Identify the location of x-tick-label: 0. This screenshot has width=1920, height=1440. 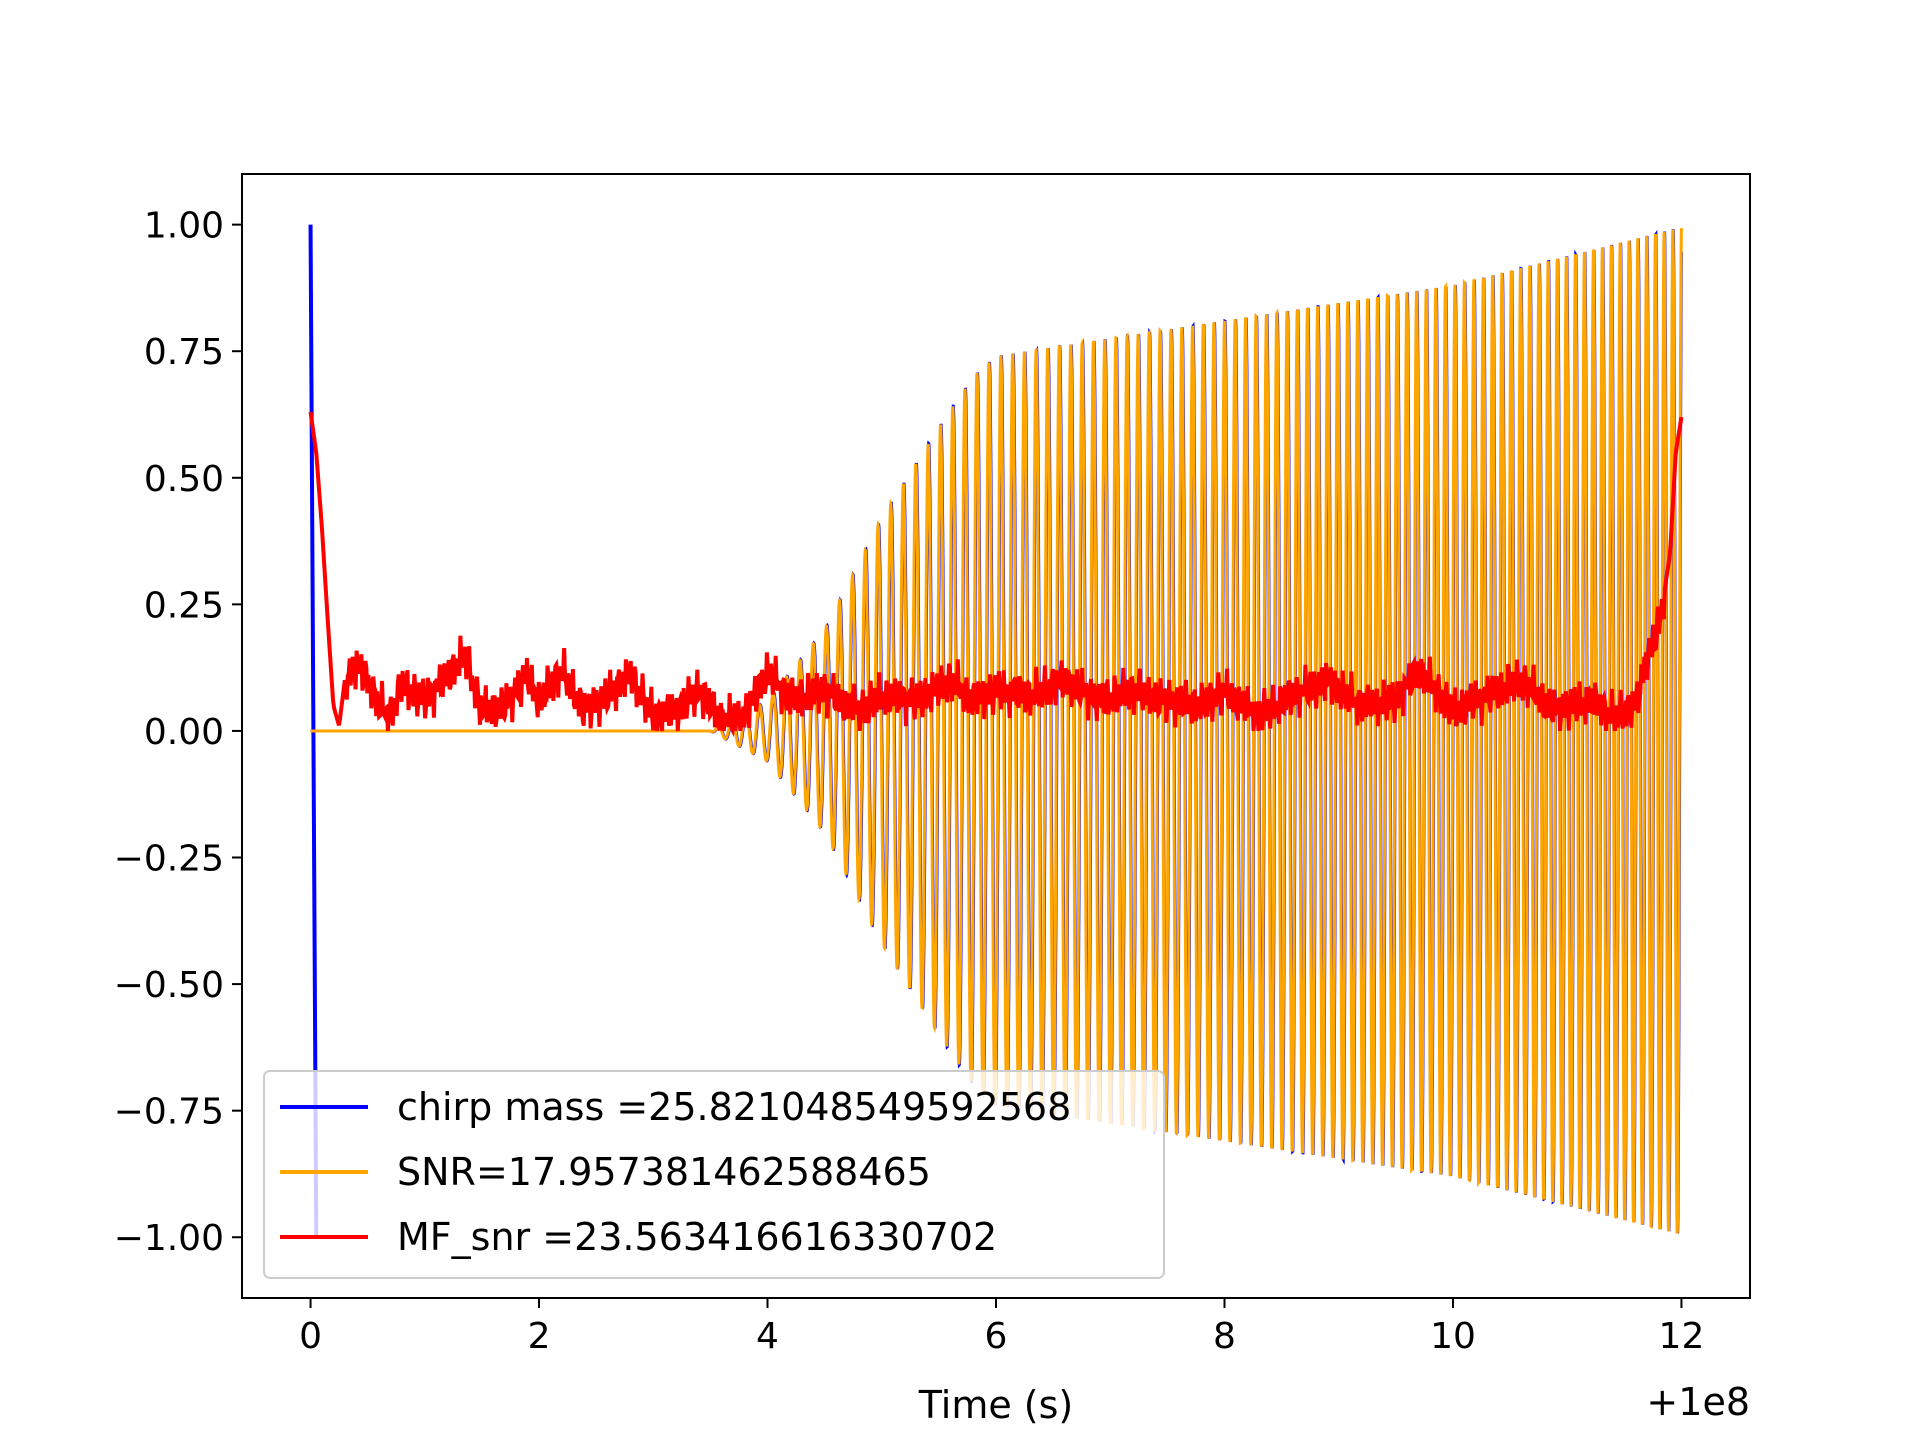
(310, 1336).